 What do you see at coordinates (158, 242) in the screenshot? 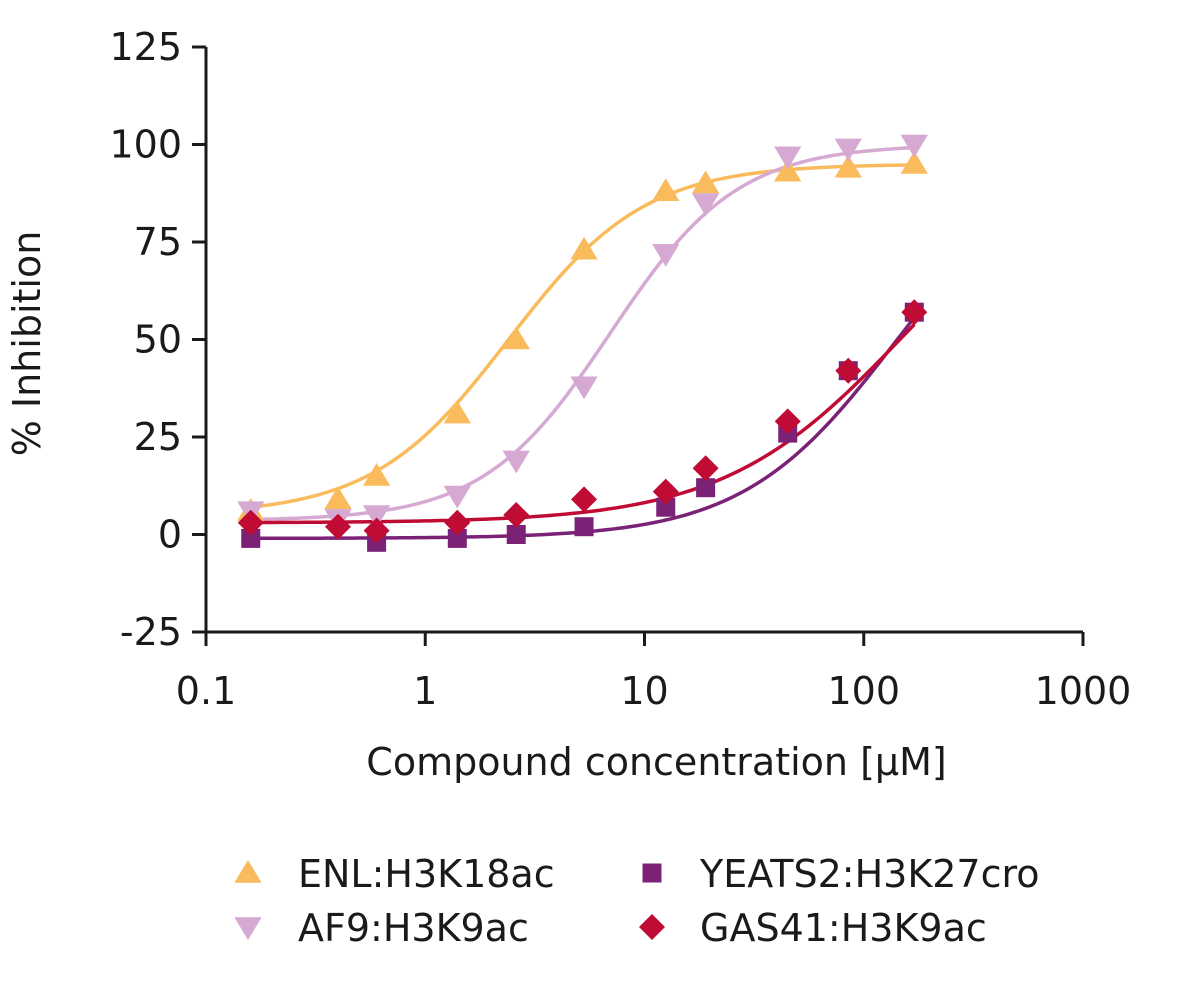
I see `y-tick-label: 75` at bounding box center [158, 242].